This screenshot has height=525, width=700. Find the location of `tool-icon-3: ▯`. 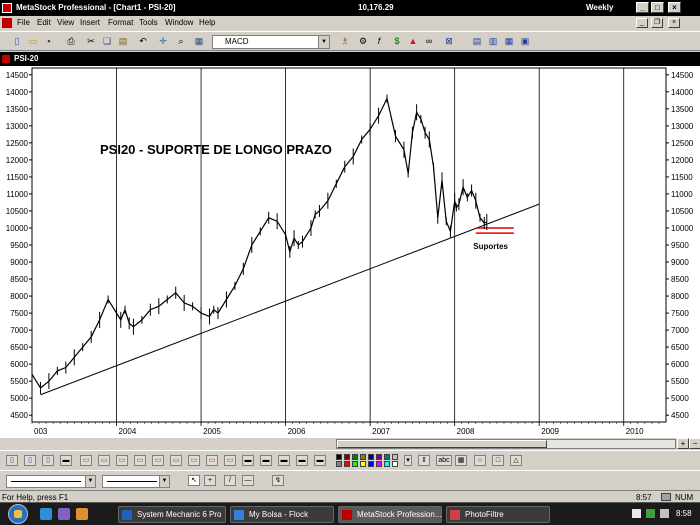

tool-icon-3: ▯ is located at coordinates (48, 460).